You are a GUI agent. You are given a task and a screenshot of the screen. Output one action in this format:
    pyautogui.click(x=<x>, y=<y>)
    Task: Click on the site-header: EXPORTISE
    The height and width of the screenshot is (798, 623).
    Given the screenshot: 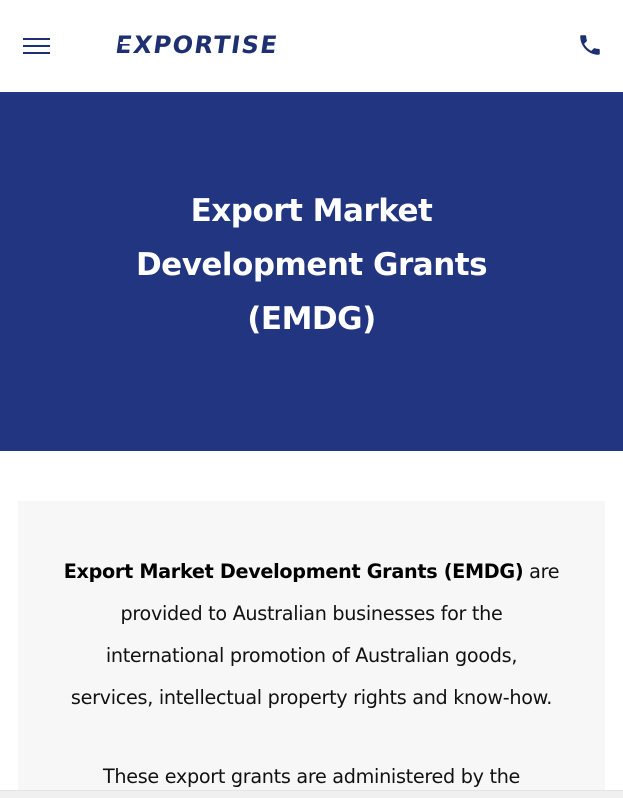 What is the action you would take?
    pyautogui.click(x=311, y=46)
    